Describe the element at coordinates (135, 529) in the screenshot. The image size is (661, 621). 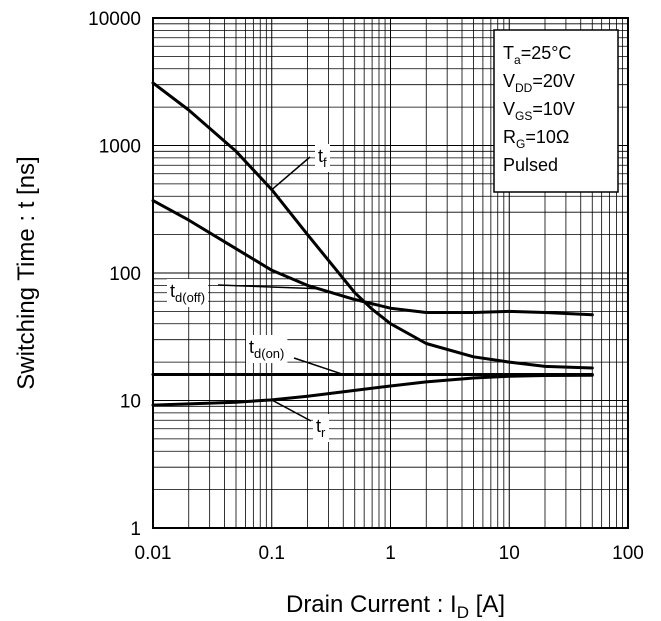
I see `y-tick-label: 1` at that location.